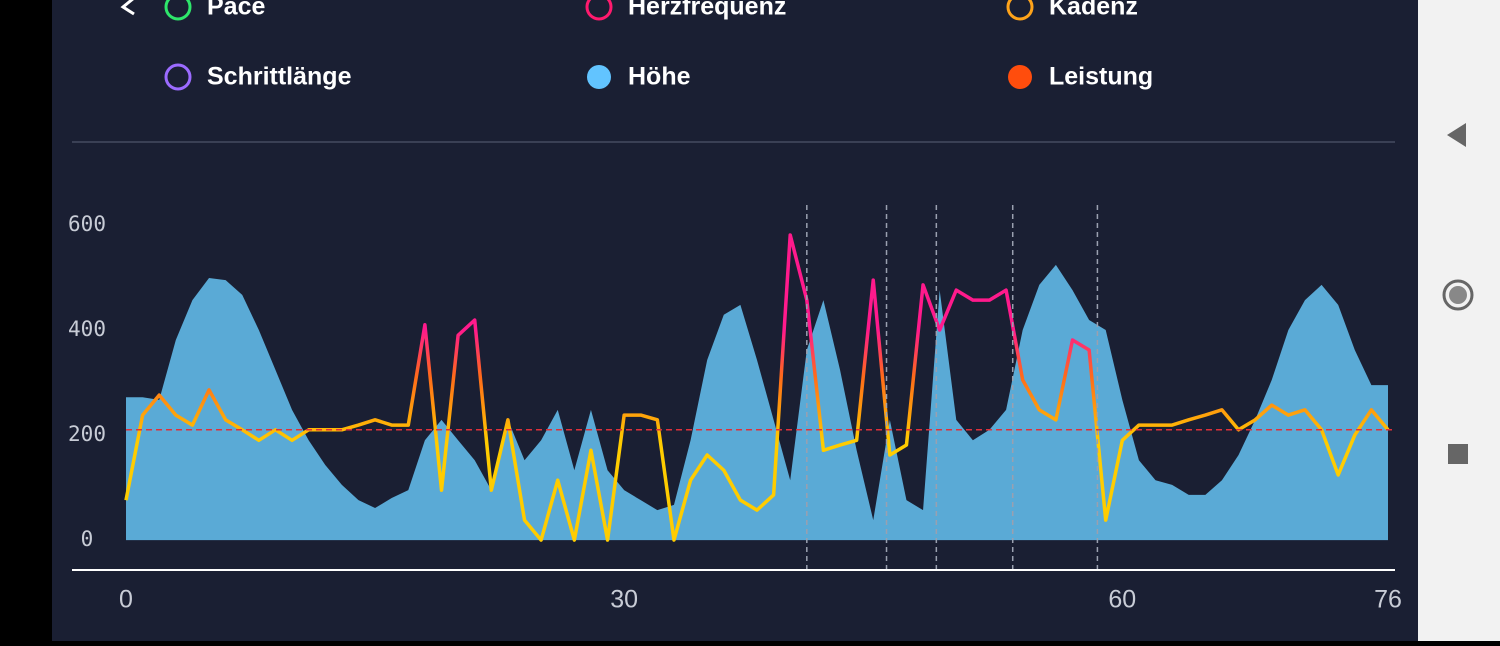 The width and height of the screenshot is (1500, 646). Describe the element at coordinates (87, 434) in the screenshot. I see `y-tick-label: 200` at that location.